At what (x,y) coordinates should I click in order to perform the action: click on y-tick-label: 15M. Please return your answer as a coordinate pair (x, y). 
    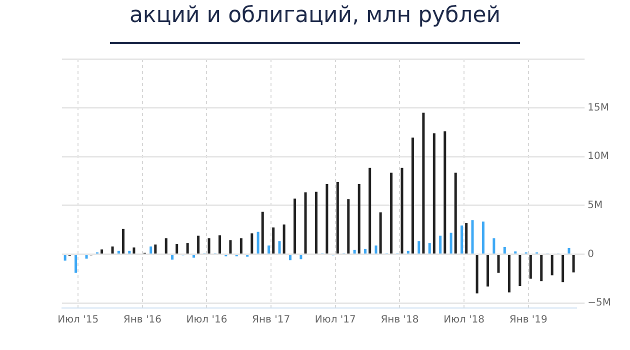
    Looking at the image, I should click on (598, 108).